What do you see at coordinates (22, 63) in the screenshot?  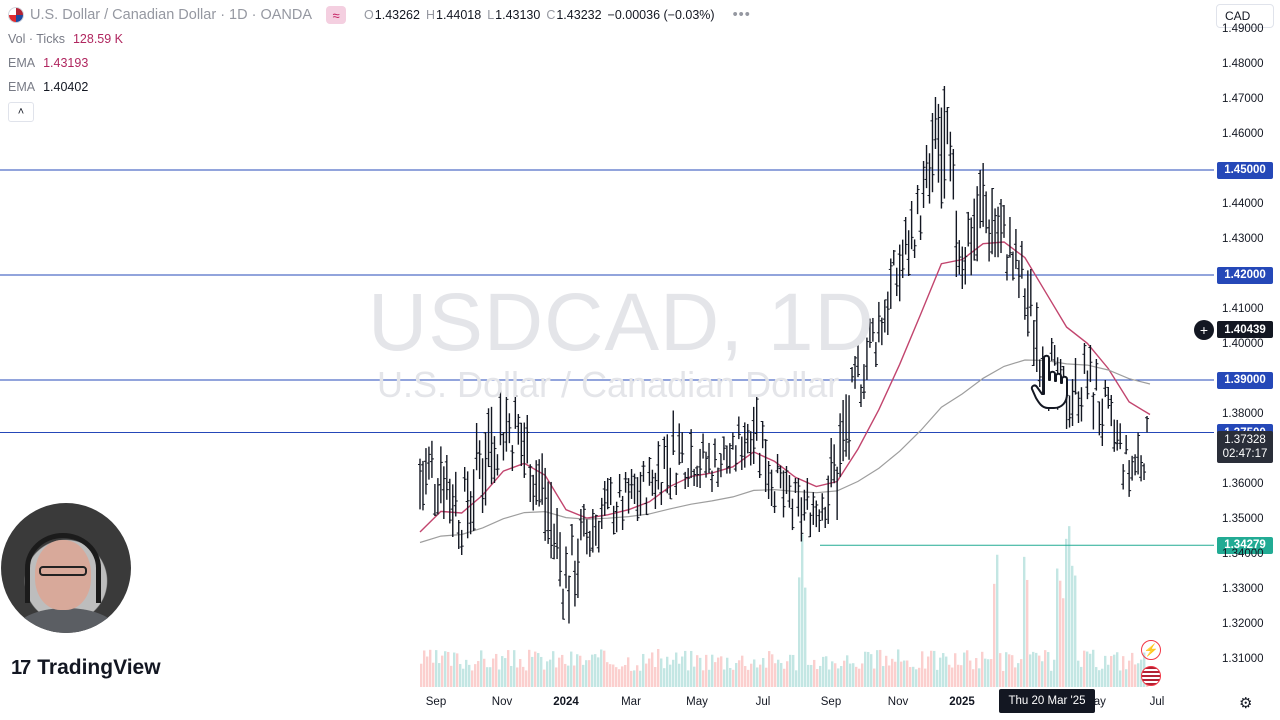 I see `ema-fast-label: EMA` at bounding box center [22, 63].